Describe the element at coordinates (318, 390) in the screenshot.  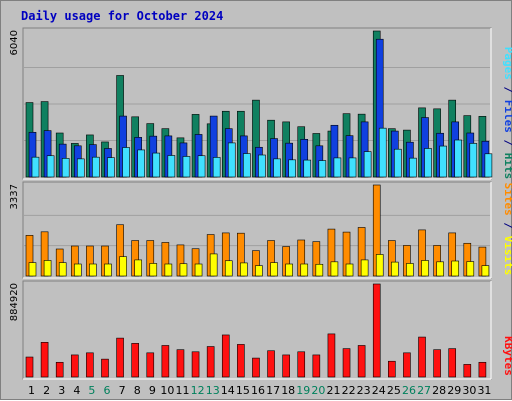
I see `x-tick-label-day-20: 20` at that location.